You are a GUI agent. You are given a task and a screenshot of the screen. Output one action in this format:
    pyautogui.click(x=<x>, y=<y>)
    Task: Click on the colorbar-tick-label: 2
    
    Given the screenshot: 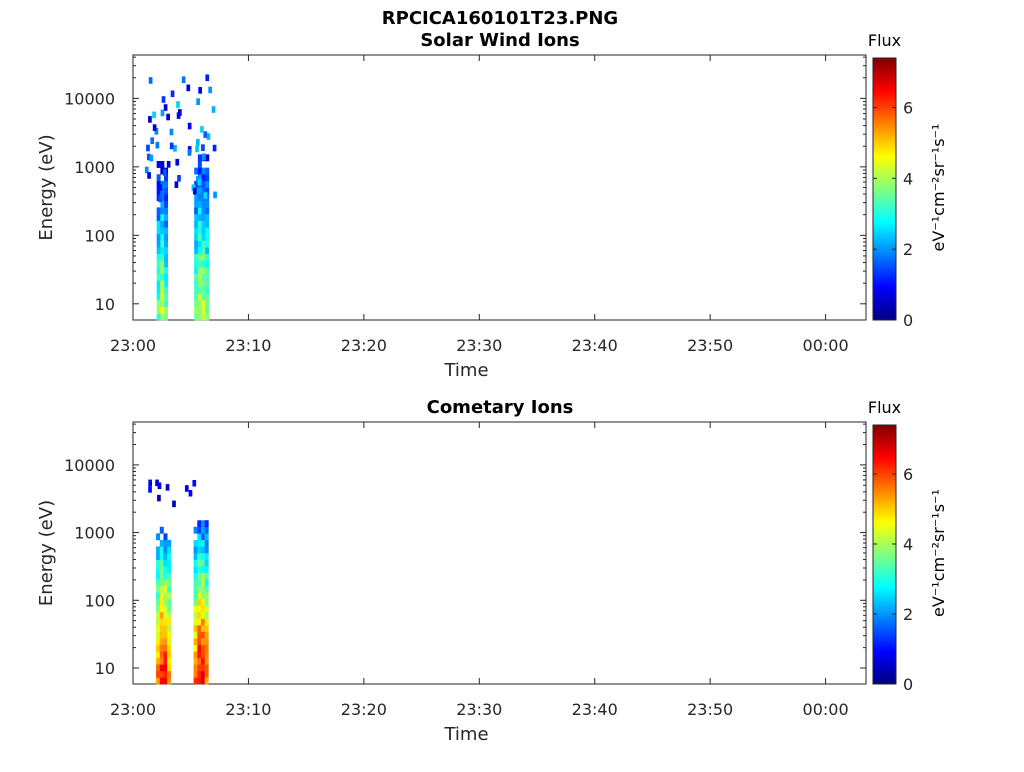 What is the action you would take?
    pyautogui.click(x=908, y=249)
    